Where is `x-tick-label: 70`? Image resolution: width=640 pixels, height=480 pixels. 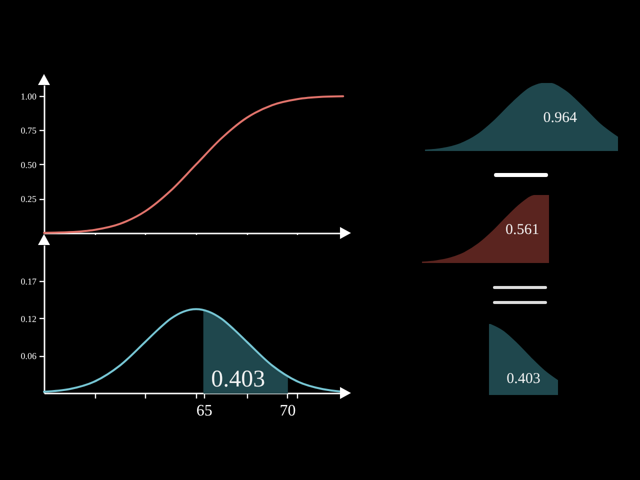 x-tick-label: 70 is located at coordinates (288, 411).